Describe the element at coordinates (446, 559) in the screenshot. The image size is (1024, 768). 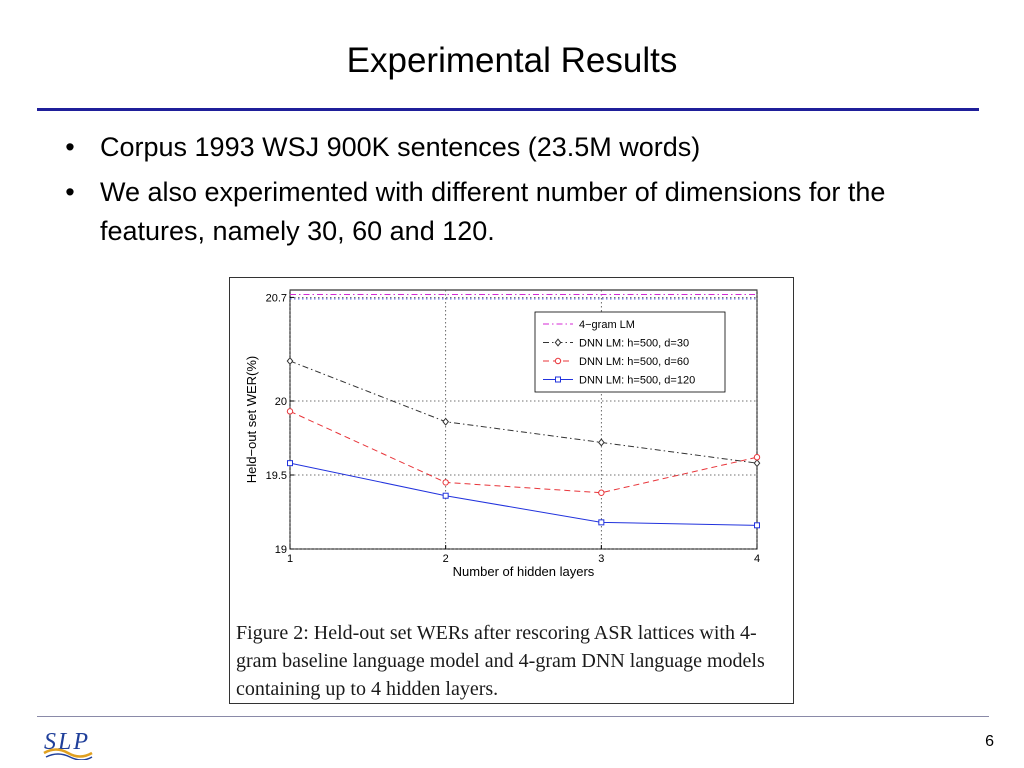
I see `x-tick-label: 2` at that location.